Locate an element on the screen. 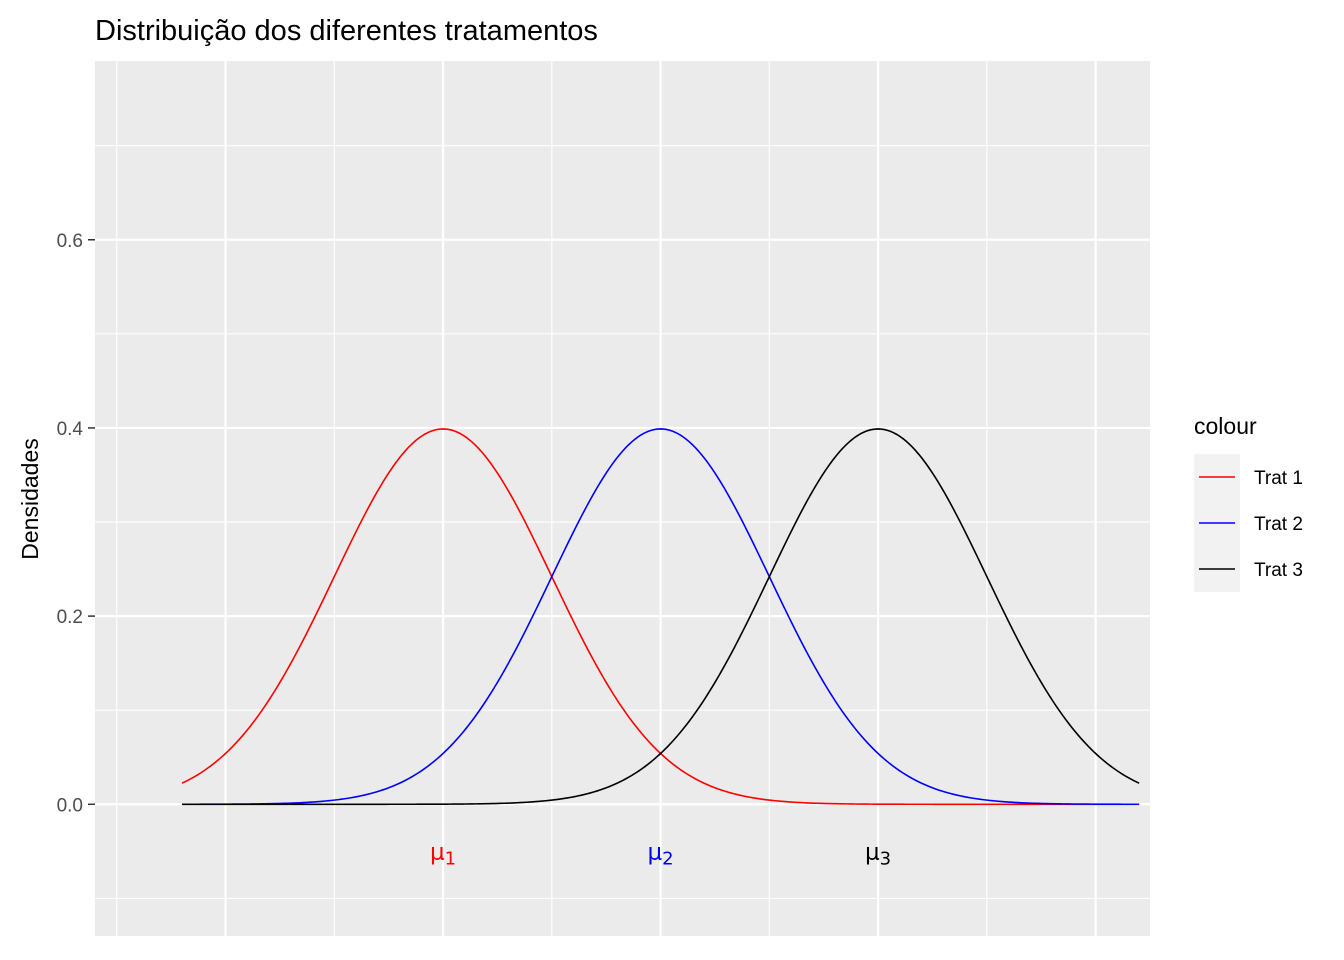  legend-label: Trat 1 is located at coordinates (1278, 478).